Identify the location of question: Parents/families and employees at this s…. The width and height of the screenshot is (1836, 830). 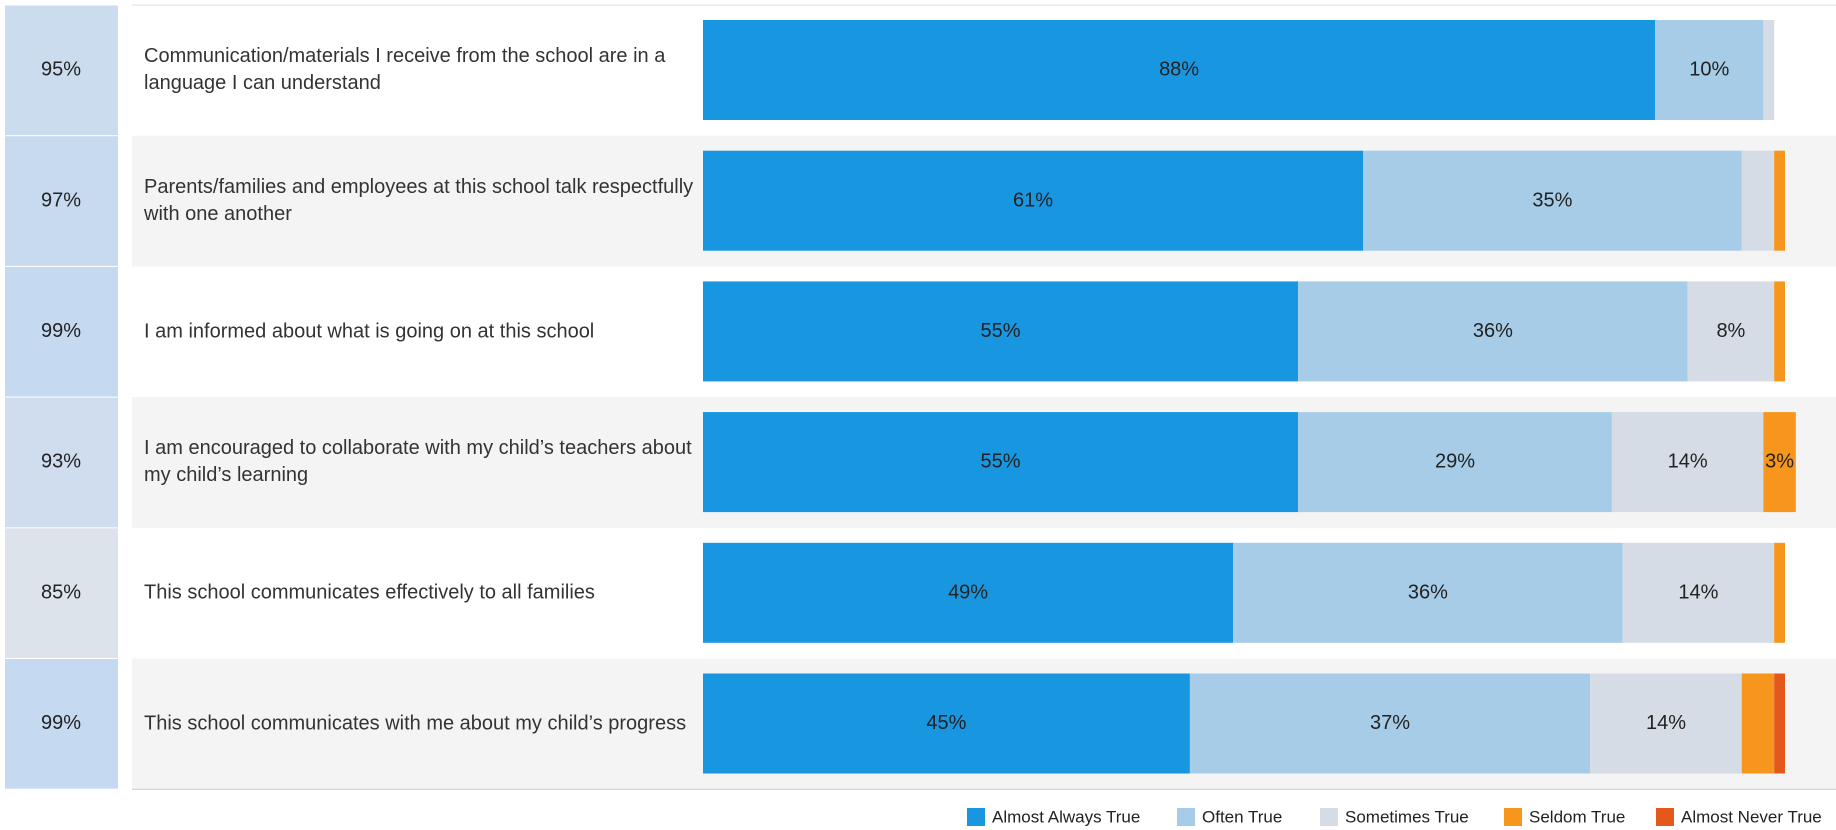
(419, 201).